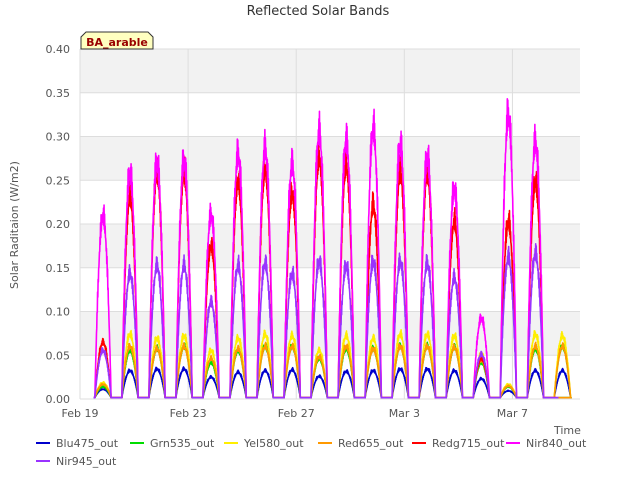 The height and width of the screenshot is (480, 640). I want to click on legend-label-Red655_out: Red655_out, so click(371, 443).